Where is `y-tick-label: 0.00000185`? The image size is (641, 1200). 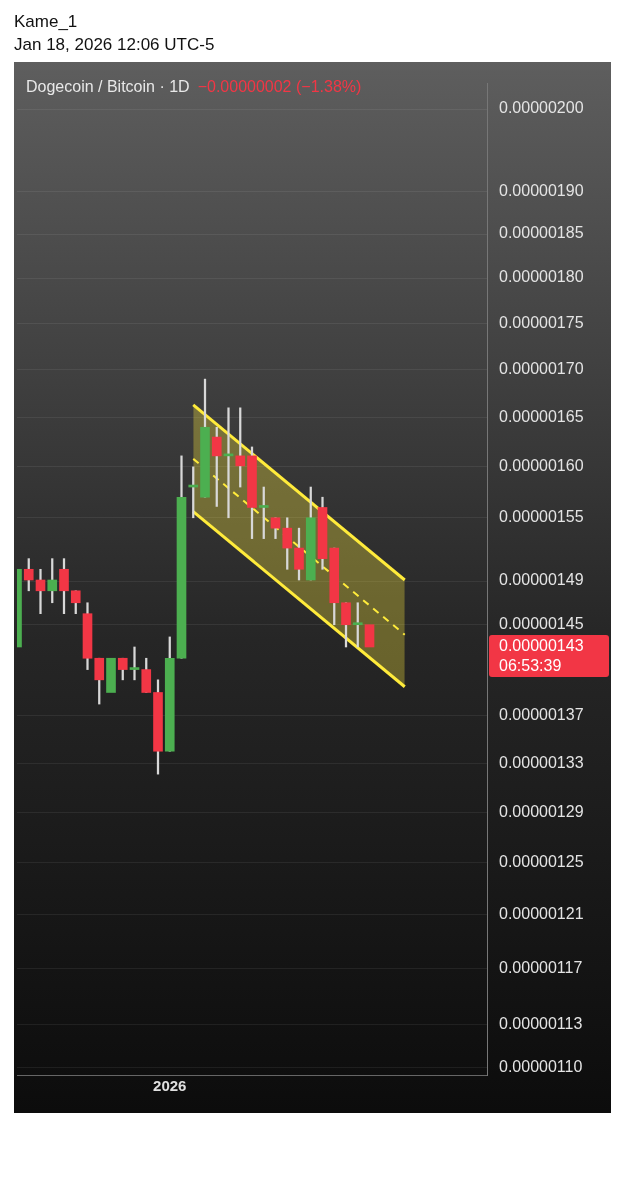 y-tick-label: 0.00000185 is located at coordinates (541, 233).